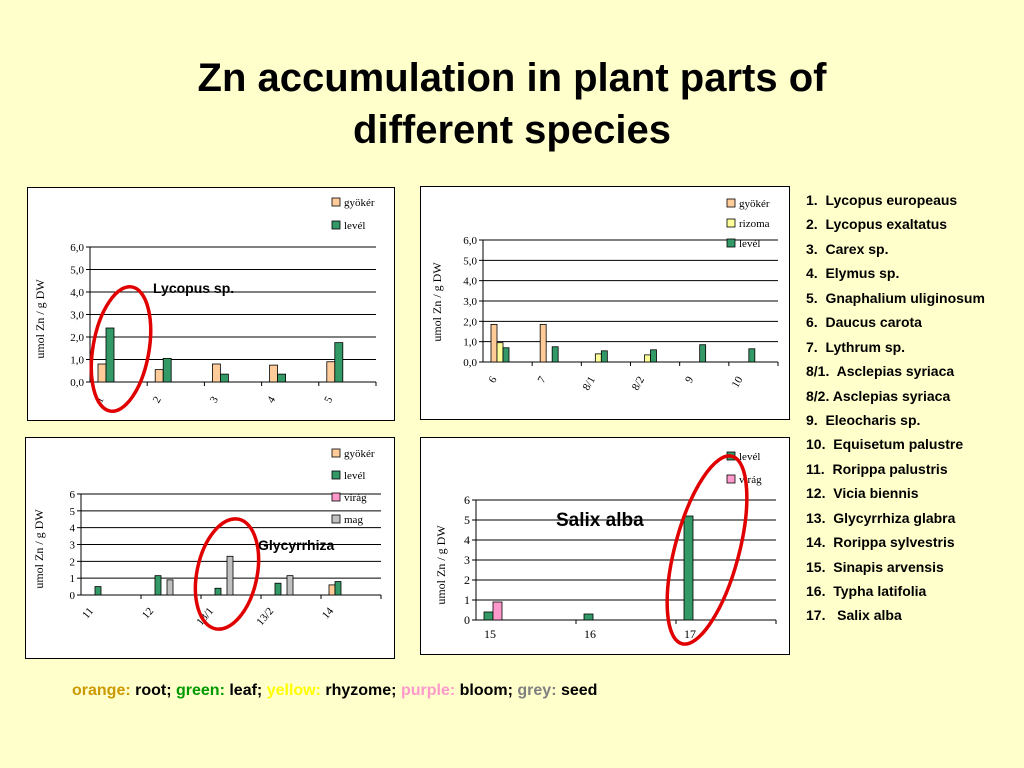 The image size is (1024, 768). Describe the element at coordinates (470, 322) in the screenshot. I see `y-tick-label: 2,0` at that location.